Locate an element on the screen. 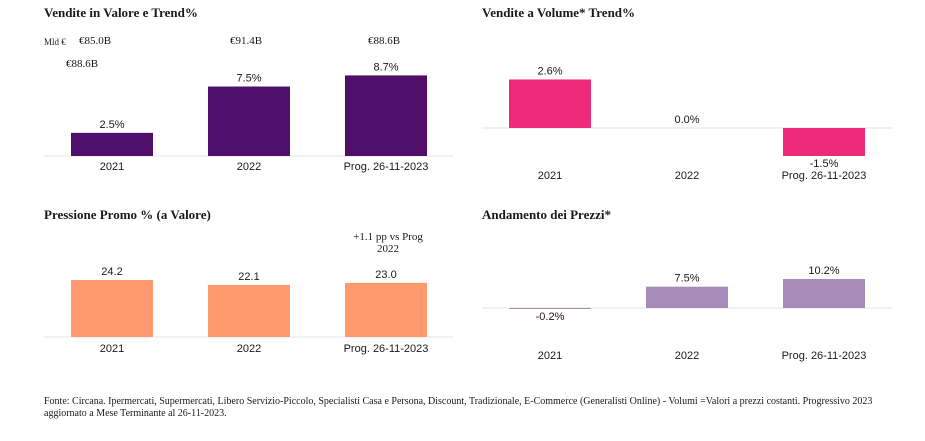 This screenshot has width=925, height=441. chart-title-prezzi: Andamento dei Prezzi* is located at coordinates (547, 214).